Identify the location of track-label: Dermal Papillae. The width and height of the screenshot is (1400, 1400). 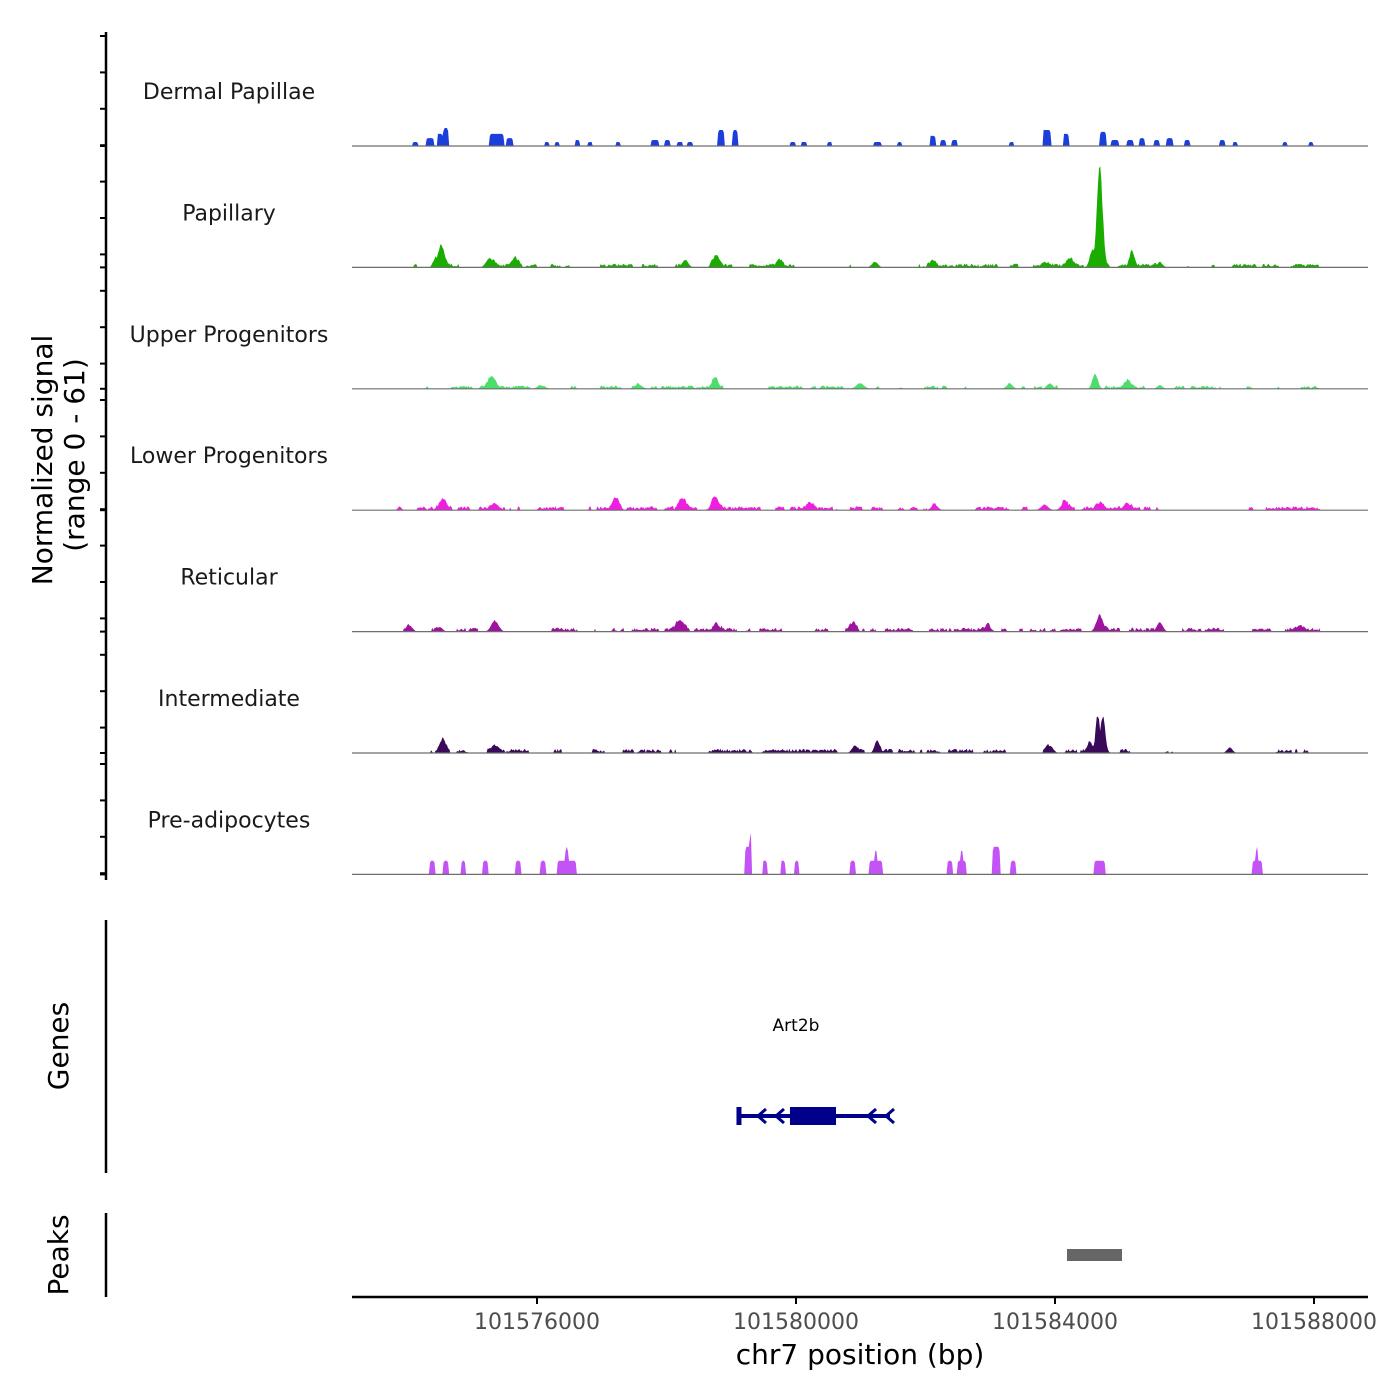
(229, 92).